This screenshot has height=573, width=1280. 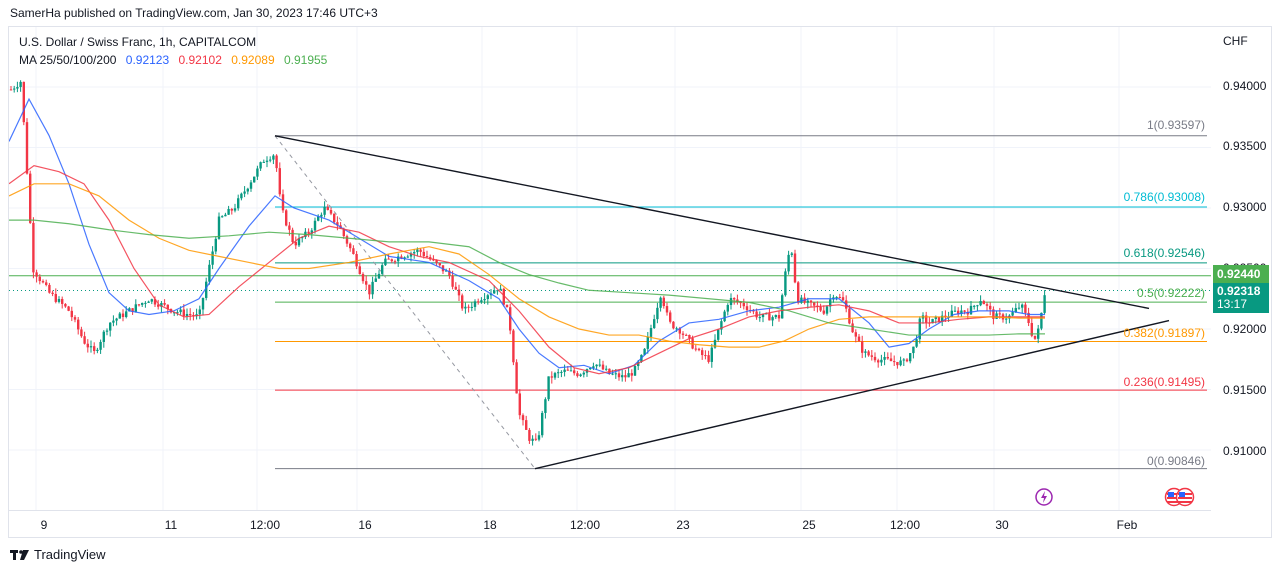 I want to click on time-tick: 30, so click(x=1002, y=525).